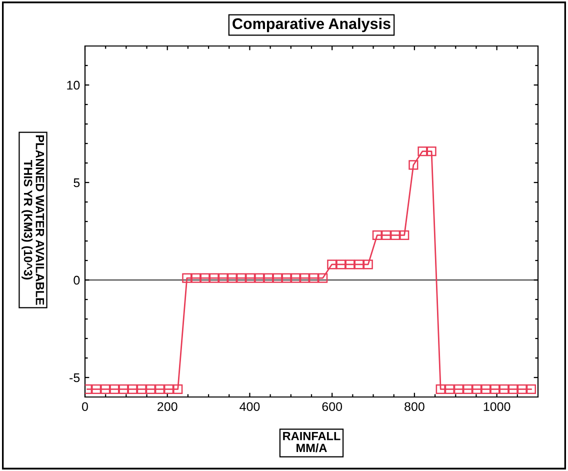  What do you see at coordinates (168, 407) in the screenshot?
I see `x-tick-label: 200` at bounding box center [168, 407].